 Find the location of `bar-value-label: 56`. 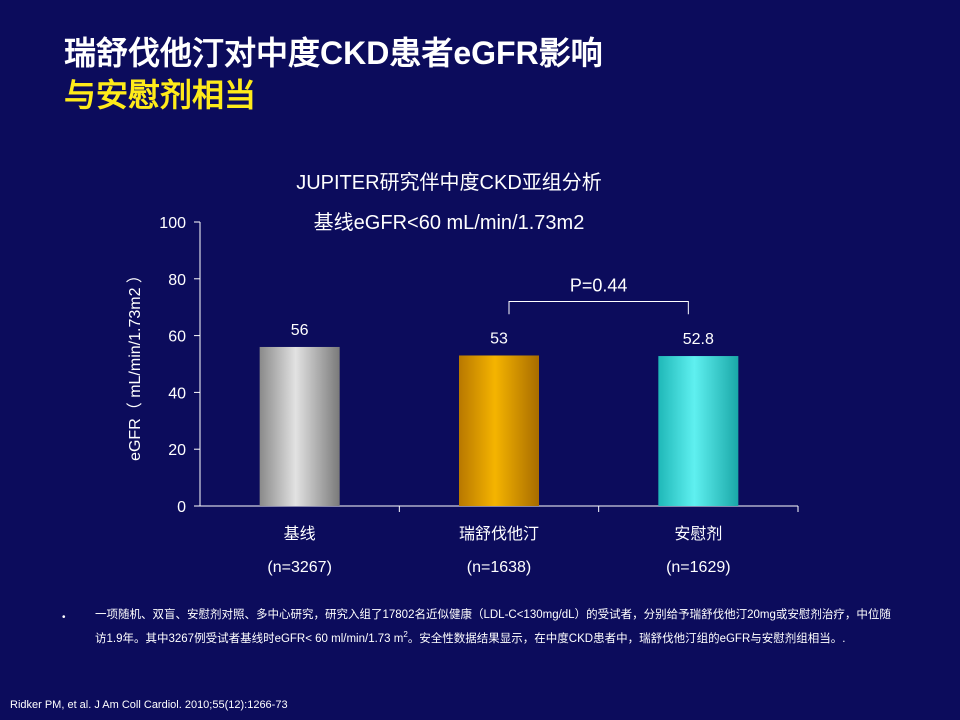

bar-value-label: 56 is located at coordinates (300, 330).